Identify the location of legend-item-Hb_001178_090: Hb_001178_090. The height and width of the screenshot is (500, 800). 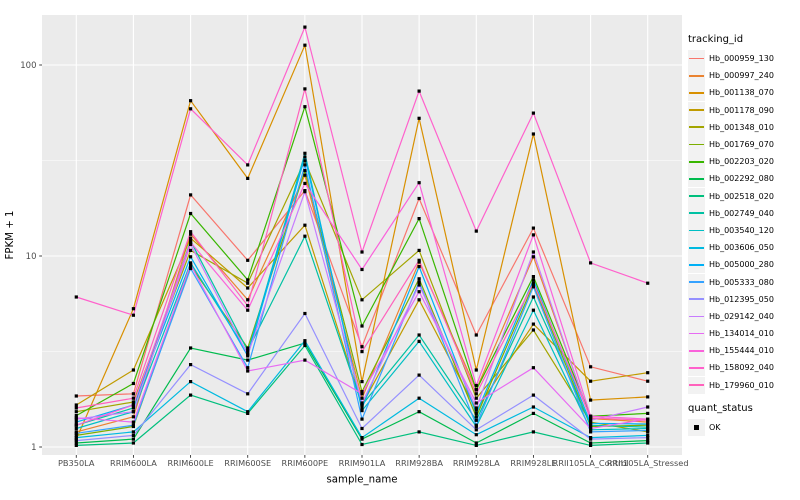
(731, 110).